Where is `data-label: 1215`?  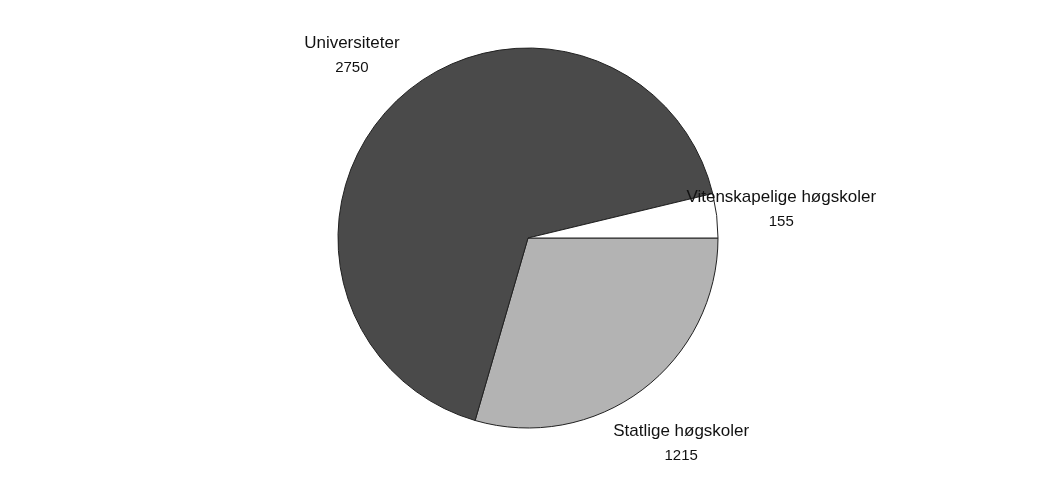 data-label: 1215 is located at coordinates (681, 454).